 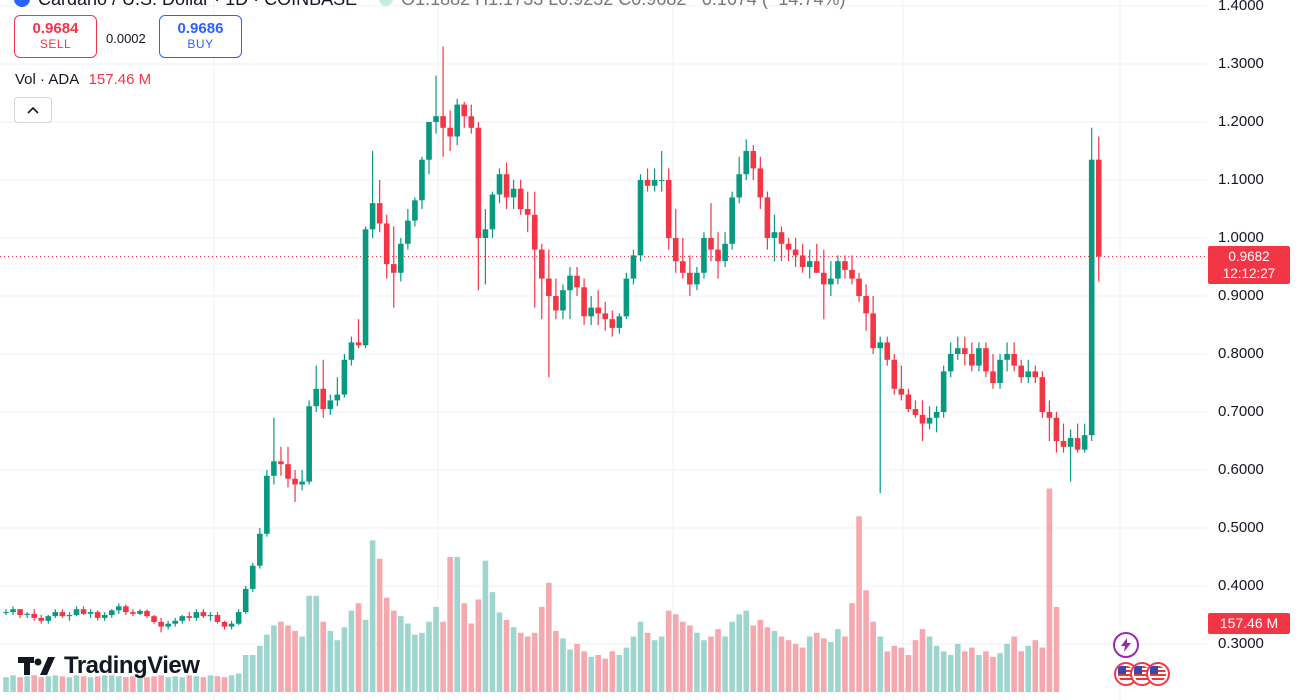 I want to click on us-flag-icon, so click(x=1158, y=674).